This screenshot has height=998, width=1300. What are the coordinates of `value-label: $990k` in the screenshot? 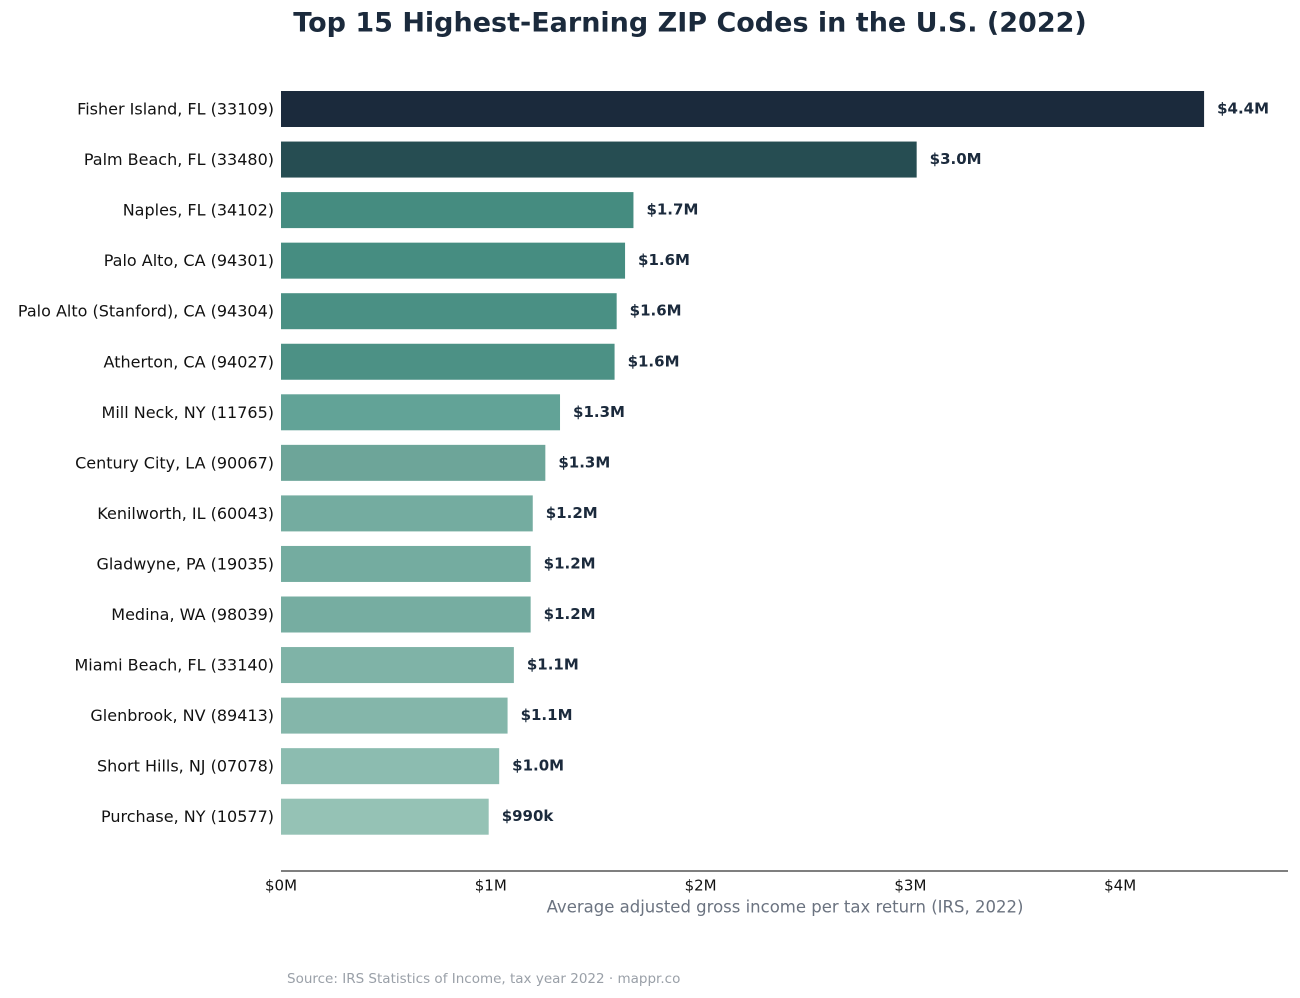 It's located at (528, 816).